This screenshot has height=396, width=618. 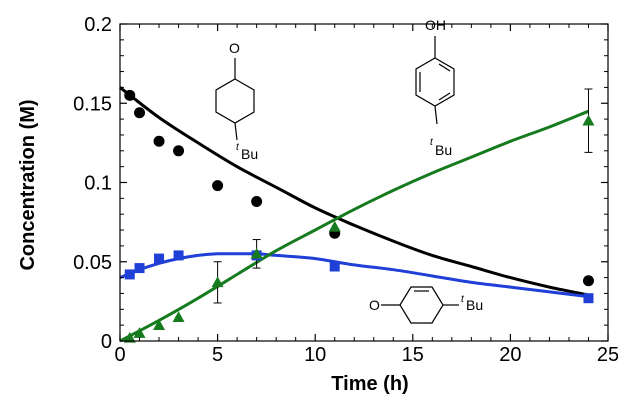 What do you see at coordinates (92, 104) in the screenshot?
I see `y-tick-label: 0.15` at bounding box center [92, 104].